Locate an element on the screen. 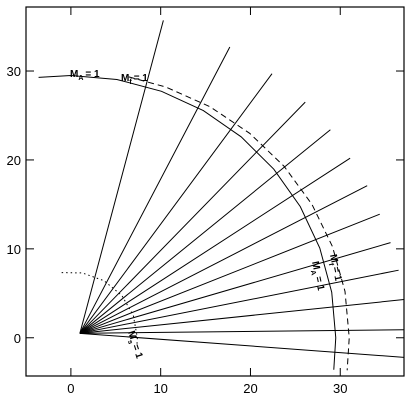 The height and width of the screenshot is (405, 415). annotation-sub: s is located at coordinates (130, 342).